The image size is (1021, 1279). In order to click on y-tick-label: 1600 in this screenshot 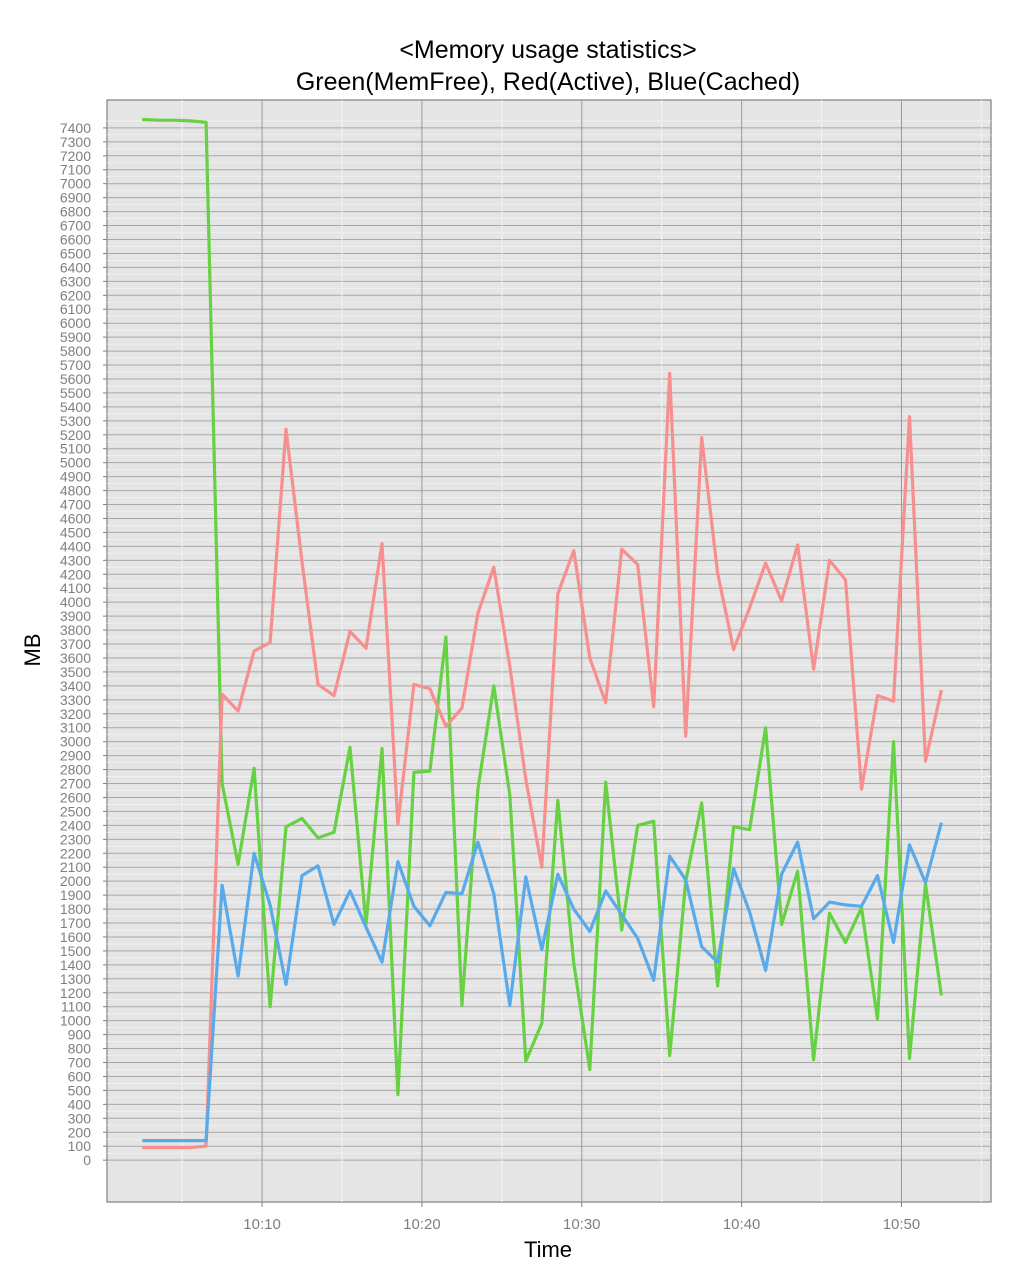, I will do `click(75, 937)`.